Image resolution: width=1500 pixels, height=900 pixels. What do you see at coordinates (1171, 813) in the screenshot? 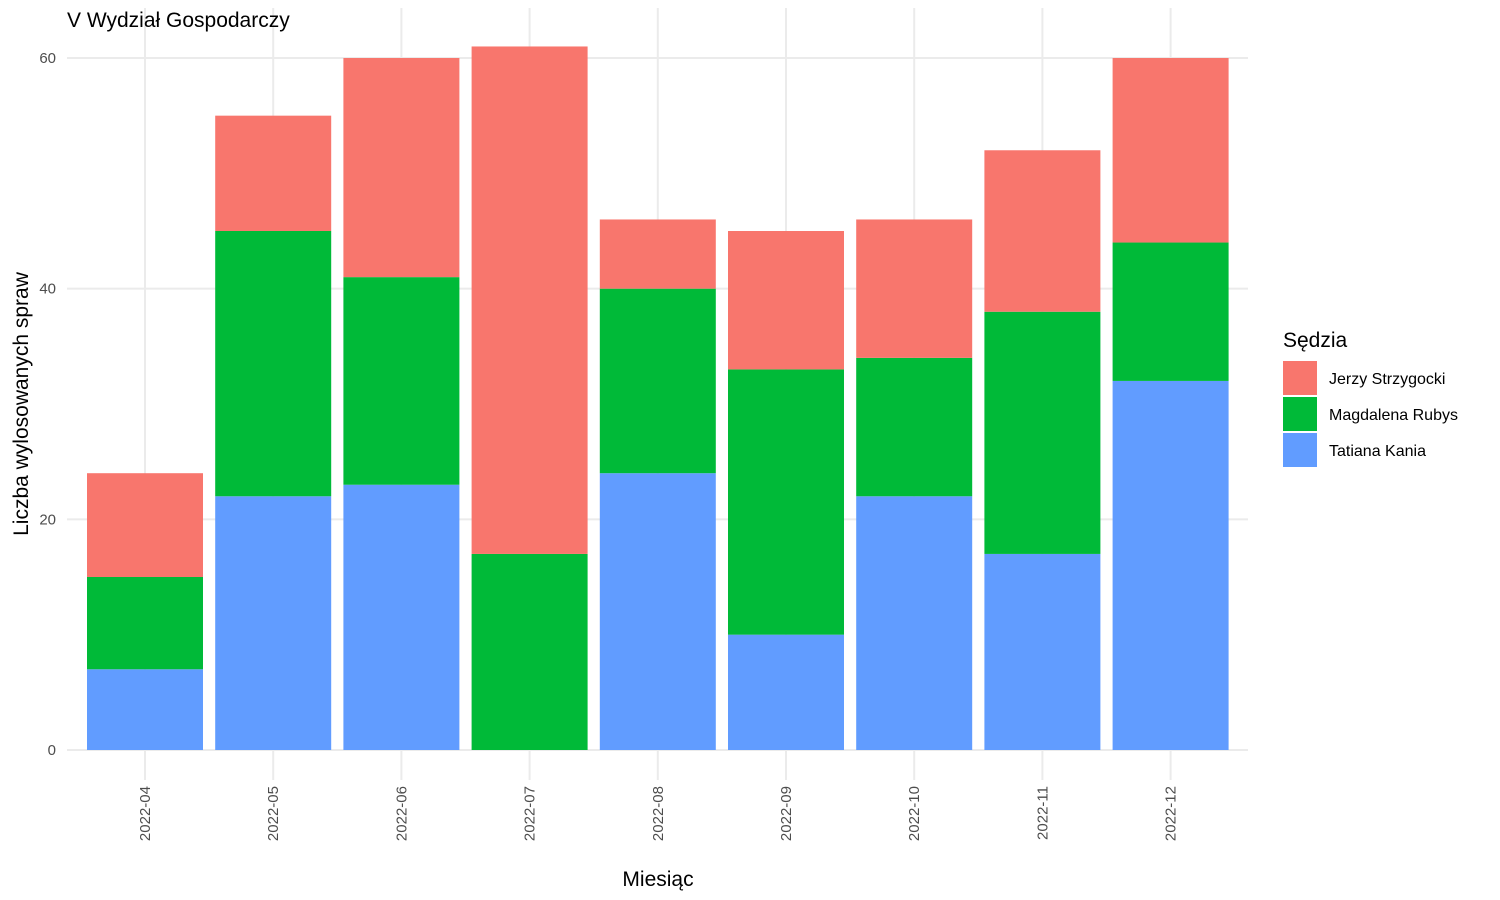
I see `x-tick-label: 2022-12` at bounding box center [1171, 813].